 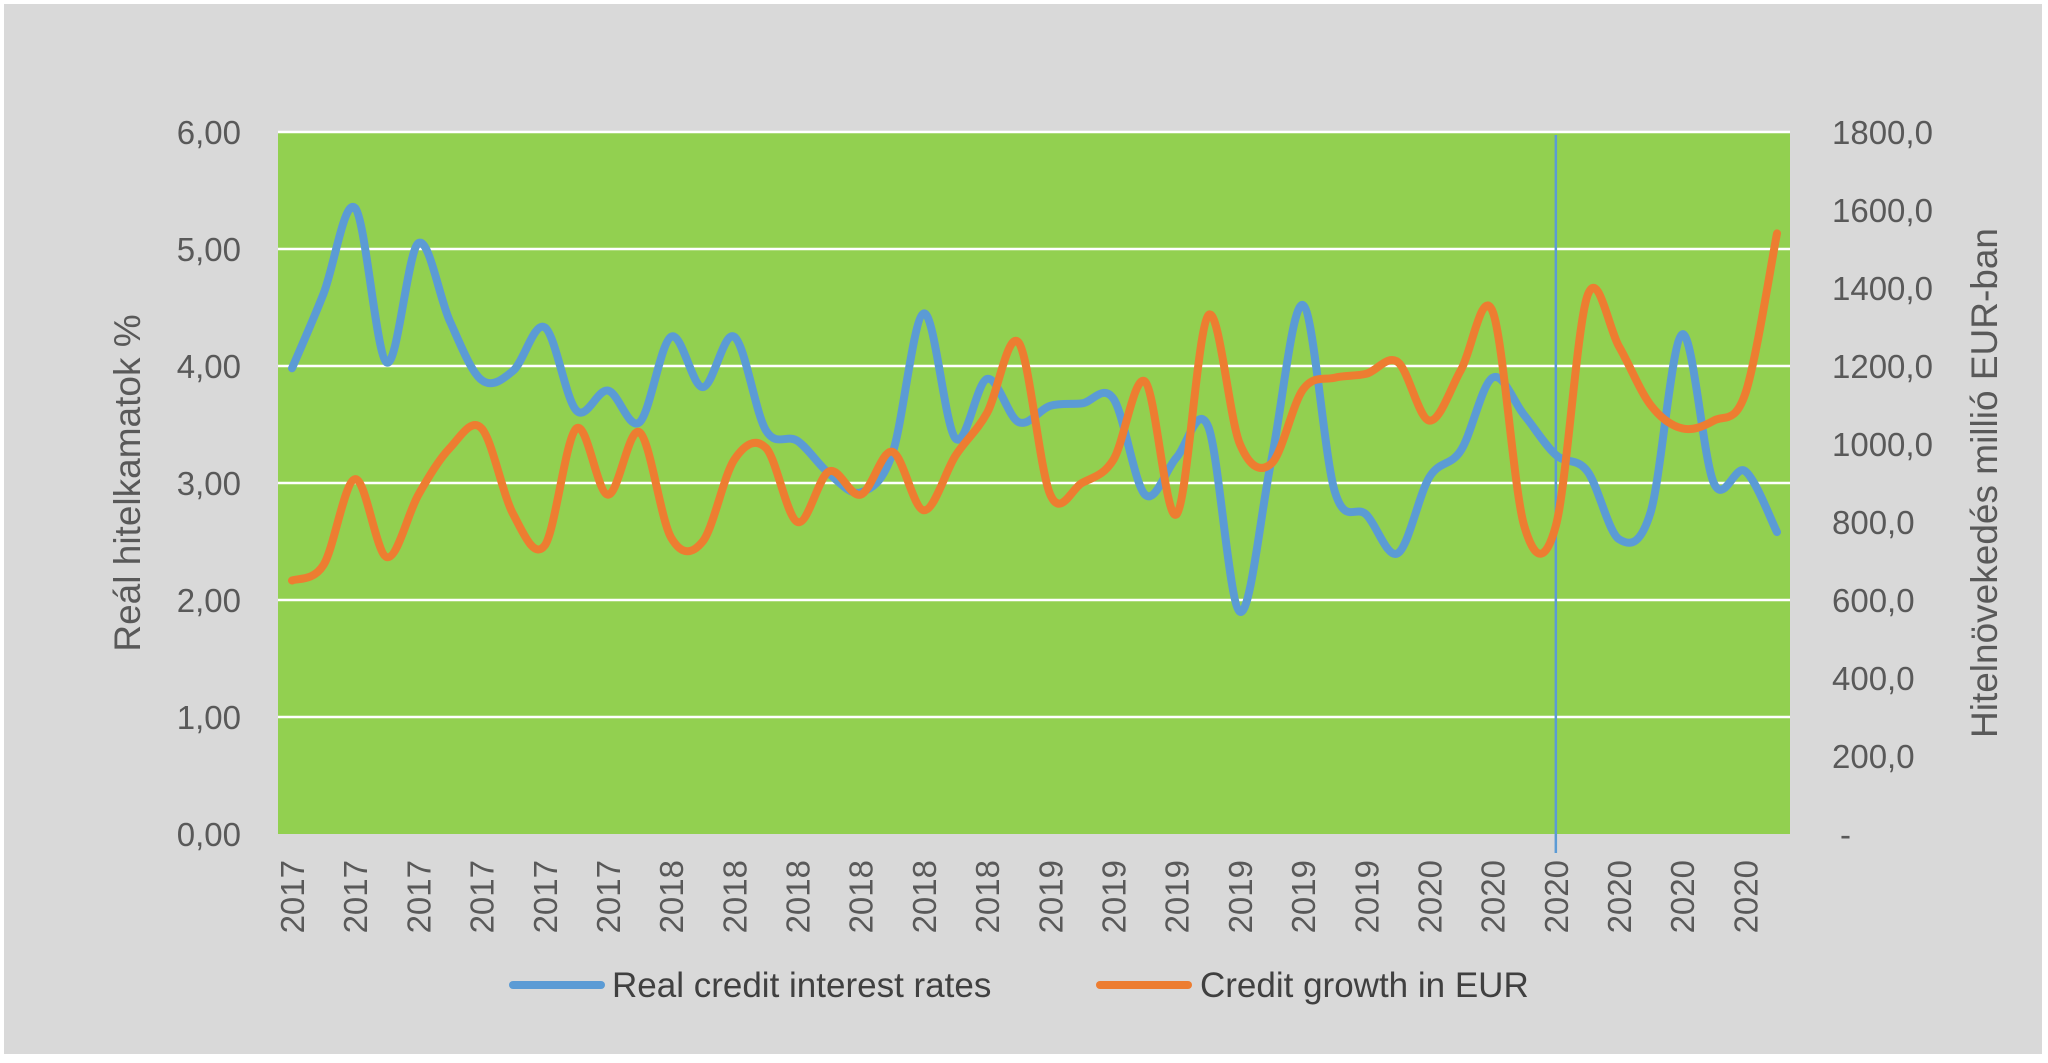 What do you see at coordinates (209, 600) in the screenshot?
I see `left-tick-label: 2,00` at bounding box center [209, 600].